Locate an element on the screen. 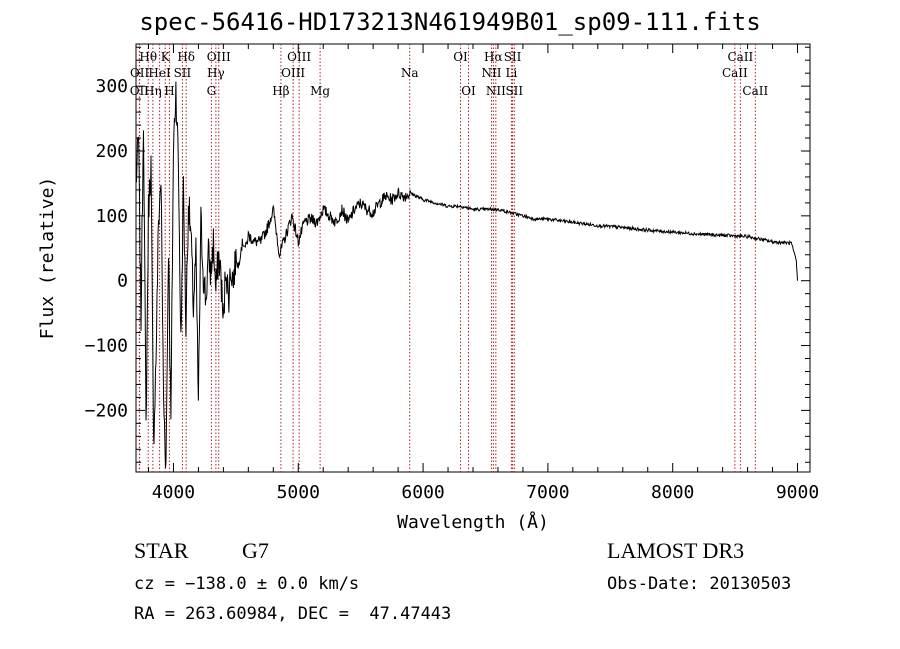  line-label-15: Mg is located at coordinates (320, 91).